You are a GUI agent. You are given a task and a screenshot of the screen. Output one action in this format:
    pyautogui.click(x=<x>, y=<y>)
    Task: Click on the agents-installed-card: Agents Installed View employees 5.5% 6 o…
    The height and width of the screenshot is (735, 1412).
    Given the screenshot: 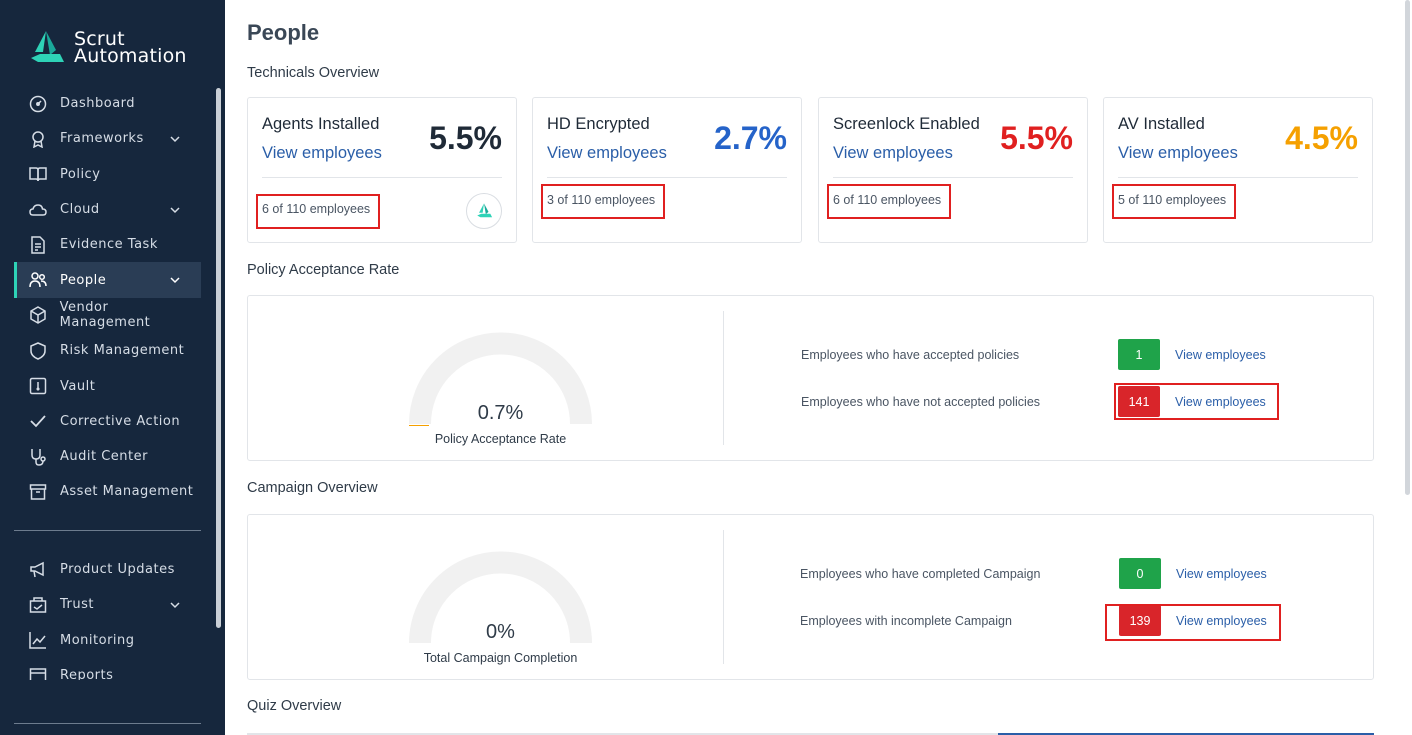 What is the action you would take?
    pyautogui.click(x=382, y=170)
    